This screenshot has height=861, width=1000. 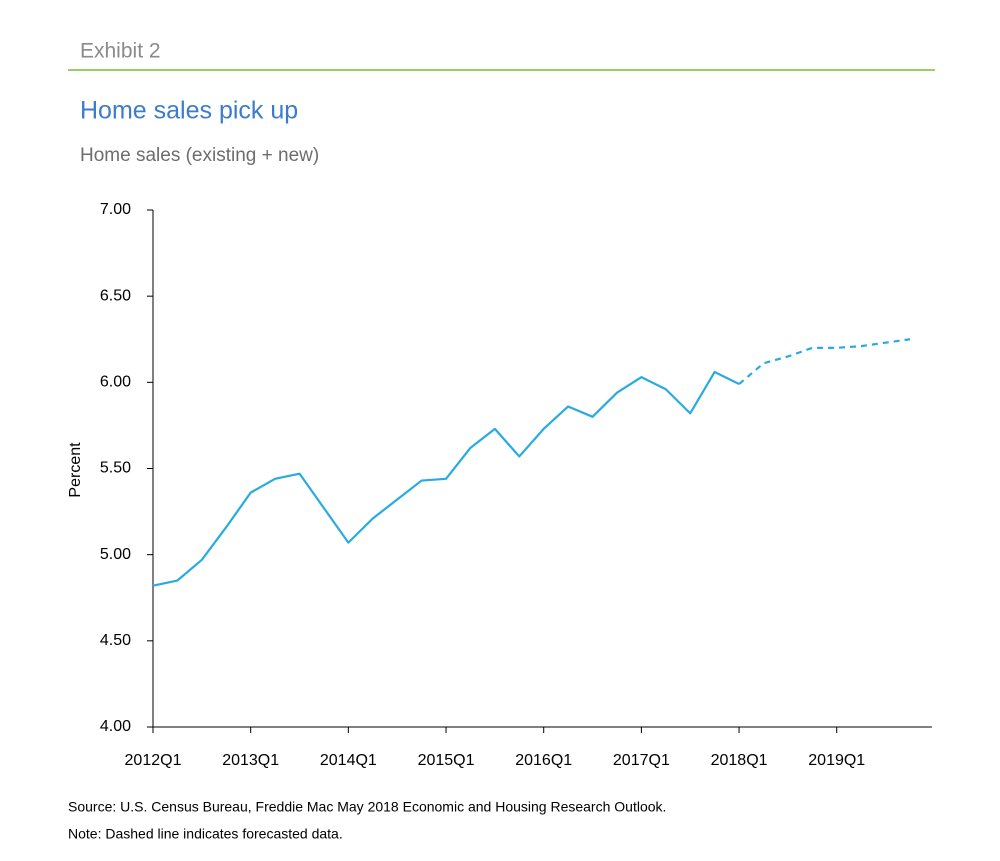 I want to click on x-tick-label: 2017Q1, so click(x=641, y=760).